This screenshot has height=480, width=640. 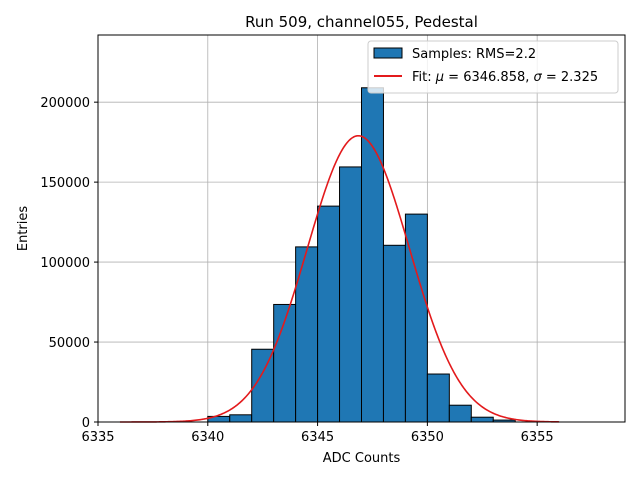 What do you see at coordinates (69, 343) in the screenshot?
I see `y-tick-label-1: 50000` at bounding box center [69, 343].